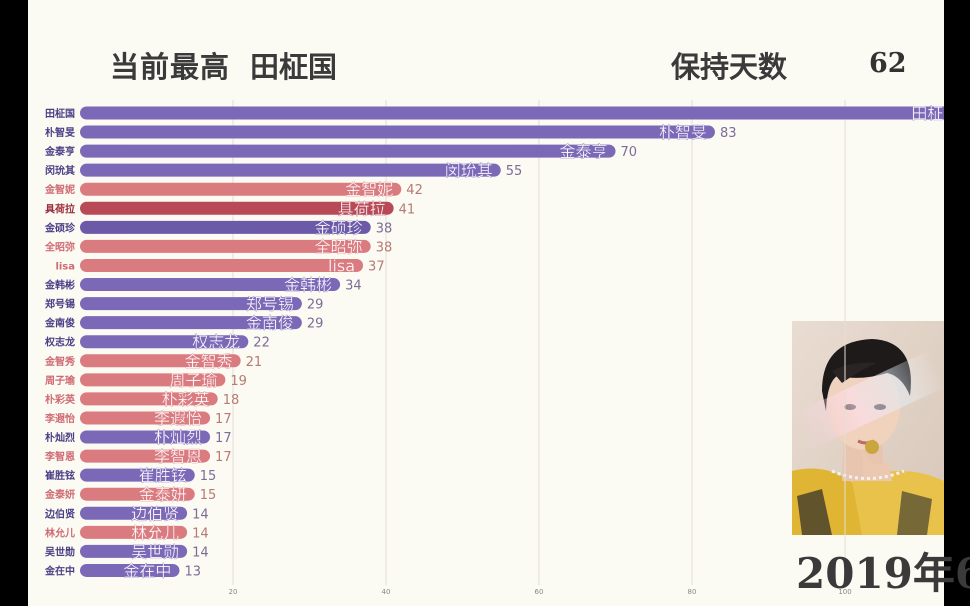 This screenshot has height=606, width=970. I want to click on category-label: 权志龙, so click(59, 342).